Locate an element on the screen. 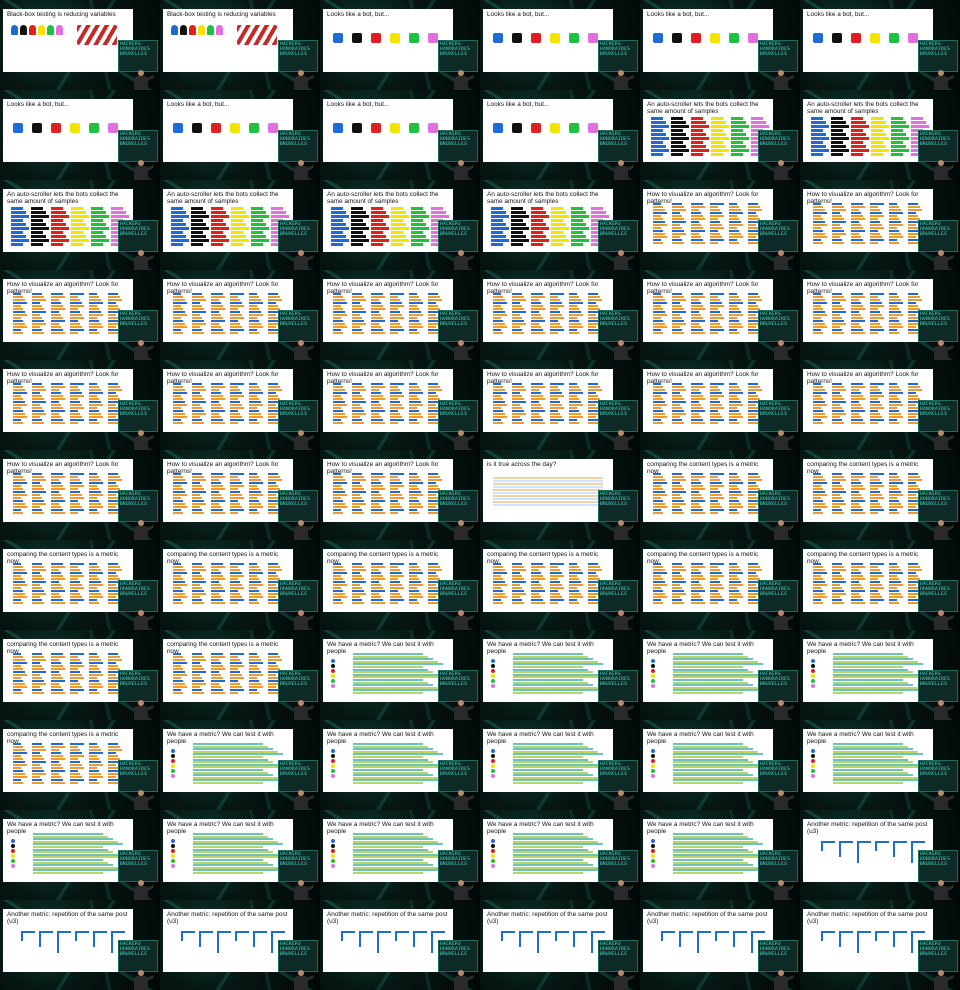 This screenshot has height=990, width=960. slide-title: Black-box testing is reducing variables is located at coordinates (221, 14).